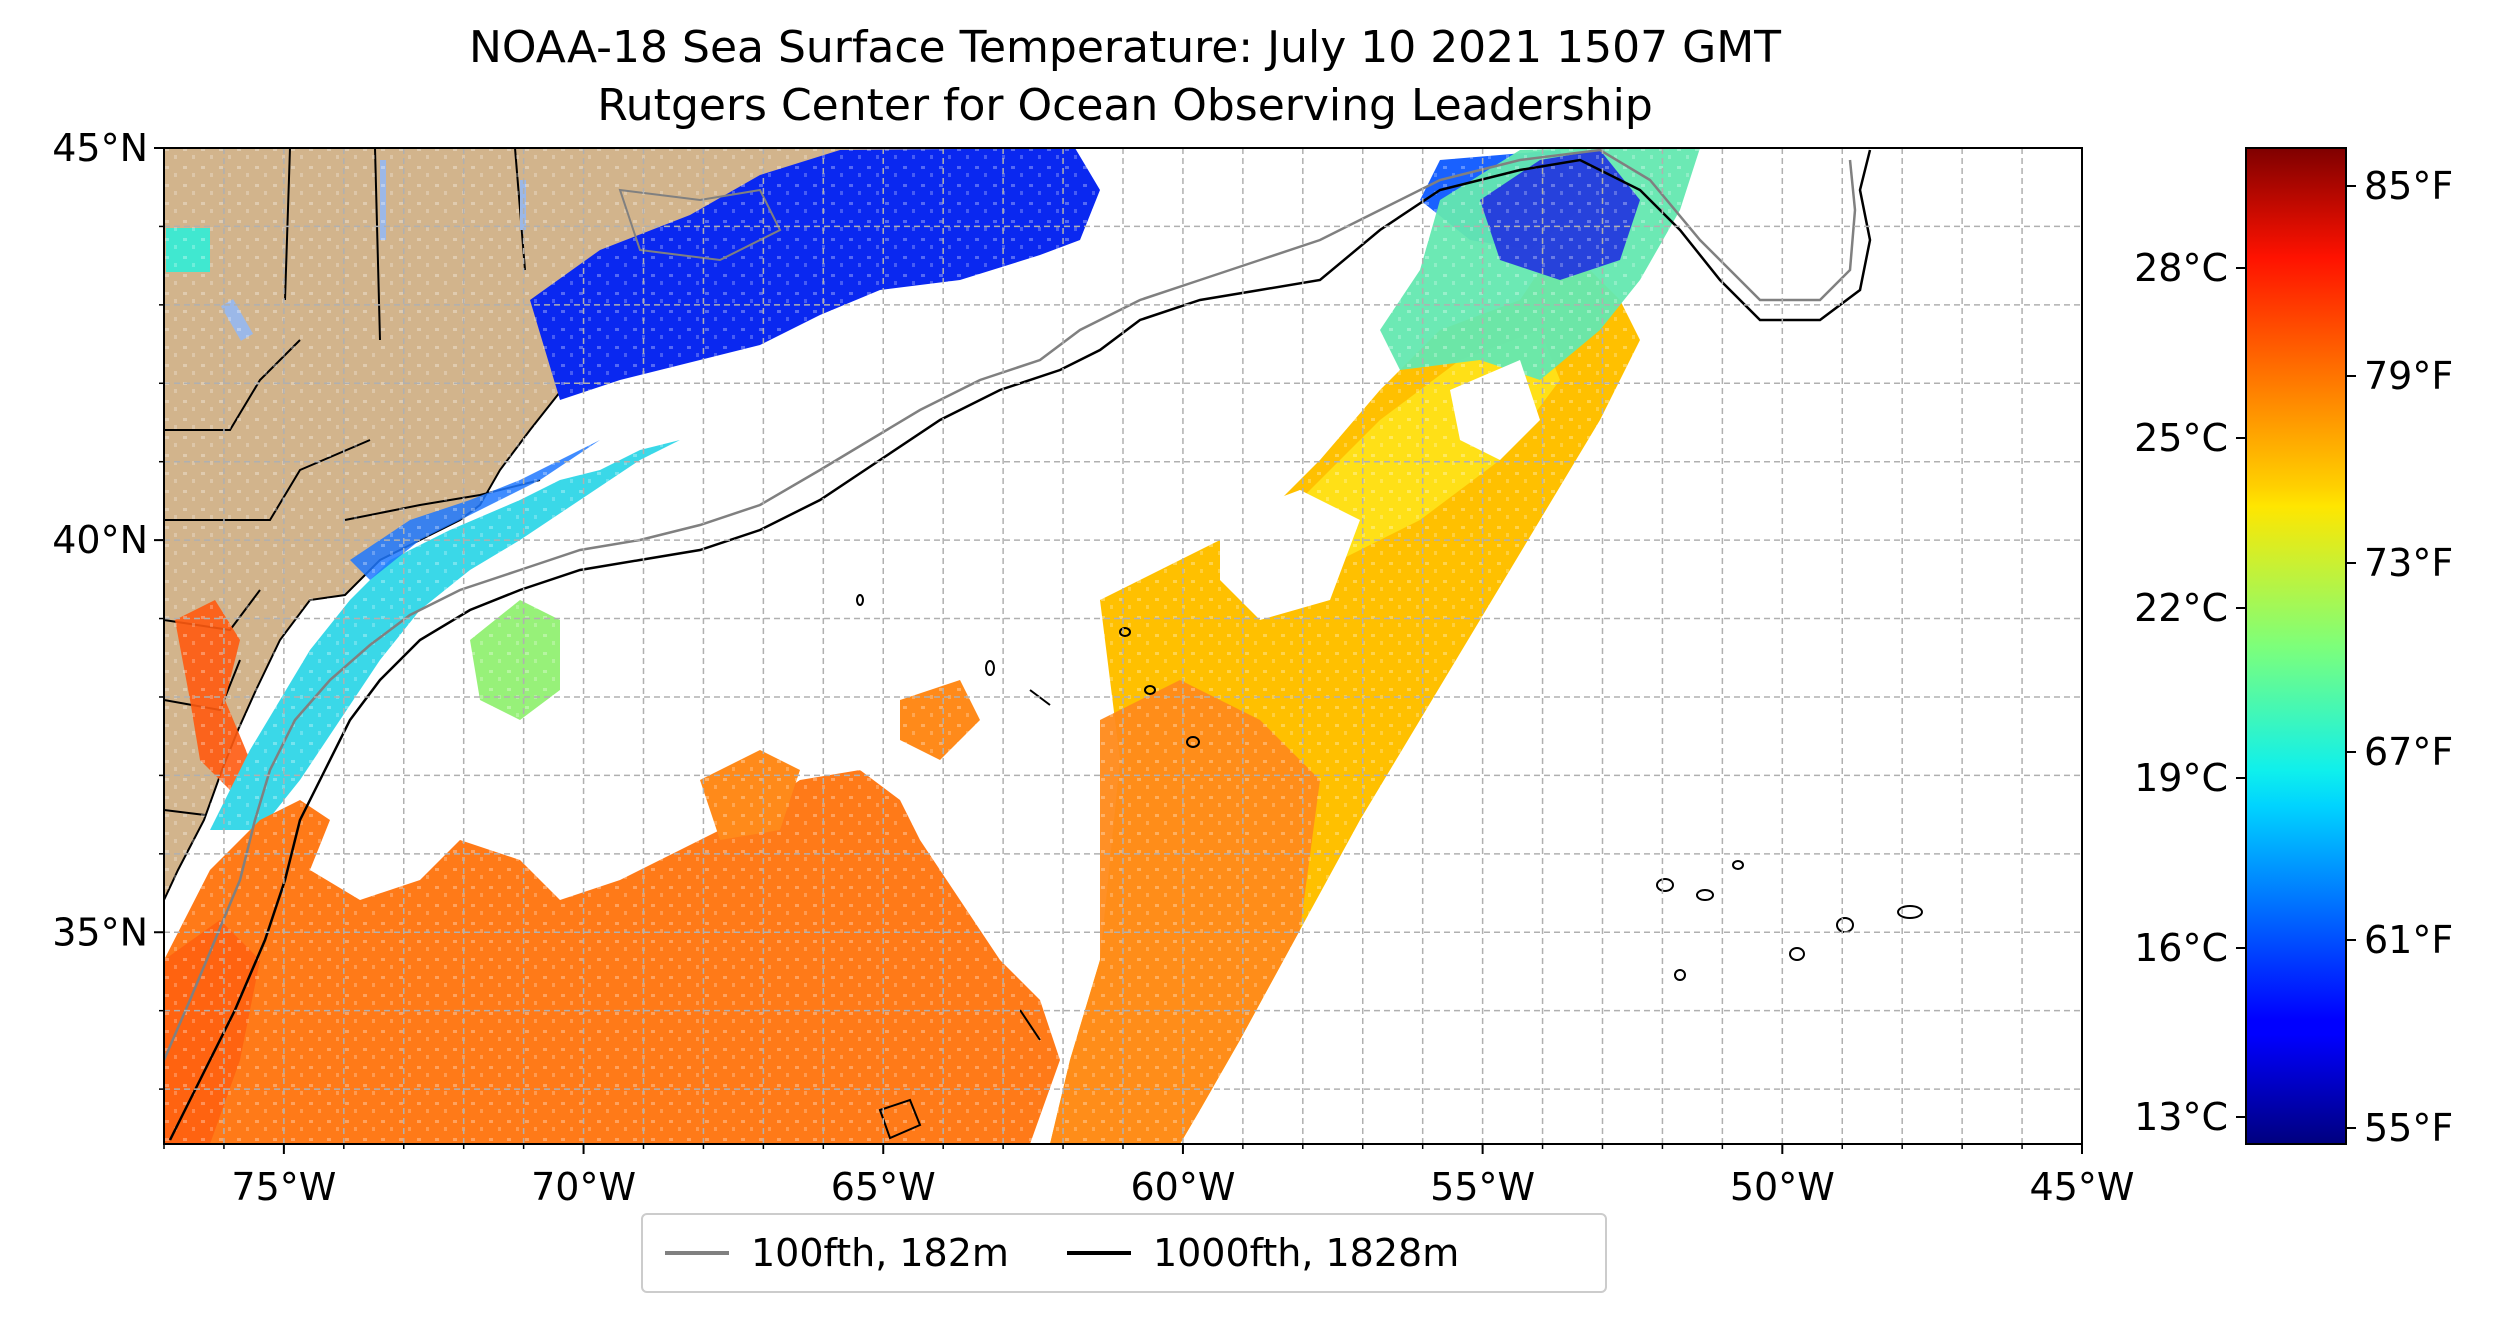 This screenshot has height=1318, width=2502. Describe the element at coordinates (2408, 752) in the screenshot. I see `colorbar-fahrenheit-label: 67°F` at that location.